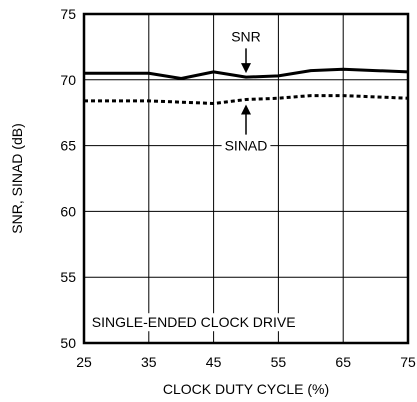 The image size is (417, 402). I want to click on y-axis-label: SNR, SINAD (dB), so click(17, 178).